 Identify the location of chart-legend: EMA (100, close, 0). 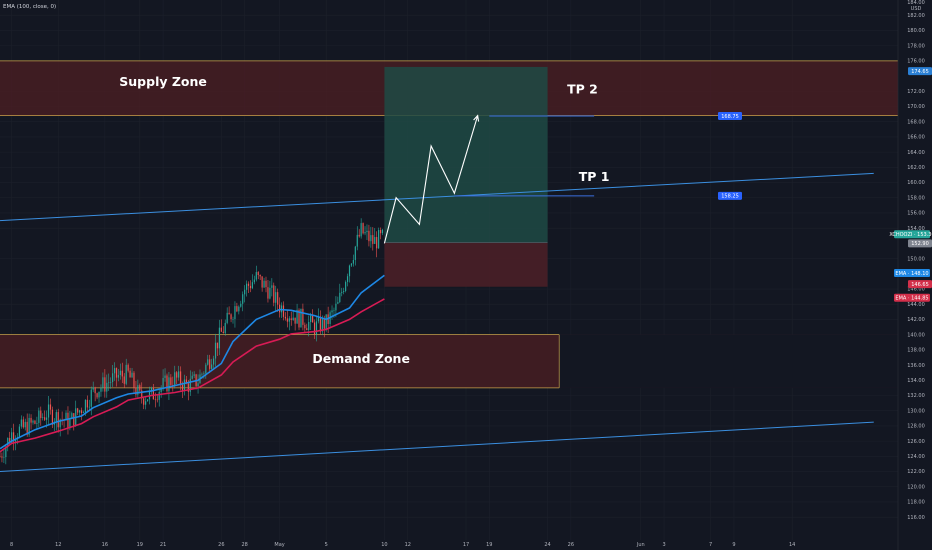
(29, 7).